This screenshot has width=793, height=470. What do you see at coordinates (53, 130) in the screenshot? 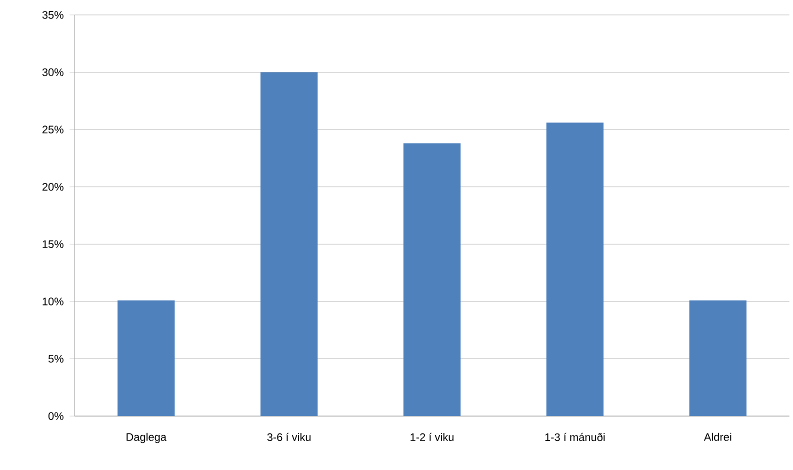
I see `y-tick-label: 25%` at bounding box center [53, 130].